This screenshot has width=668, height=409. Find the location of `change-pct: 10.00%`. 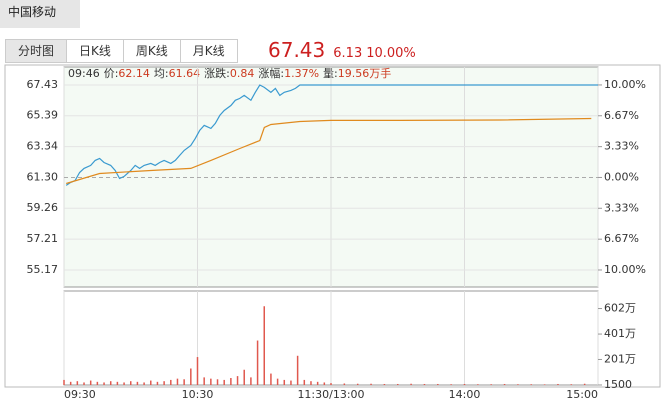

change-pct: 10.00% is located at coordinates (391, 53).